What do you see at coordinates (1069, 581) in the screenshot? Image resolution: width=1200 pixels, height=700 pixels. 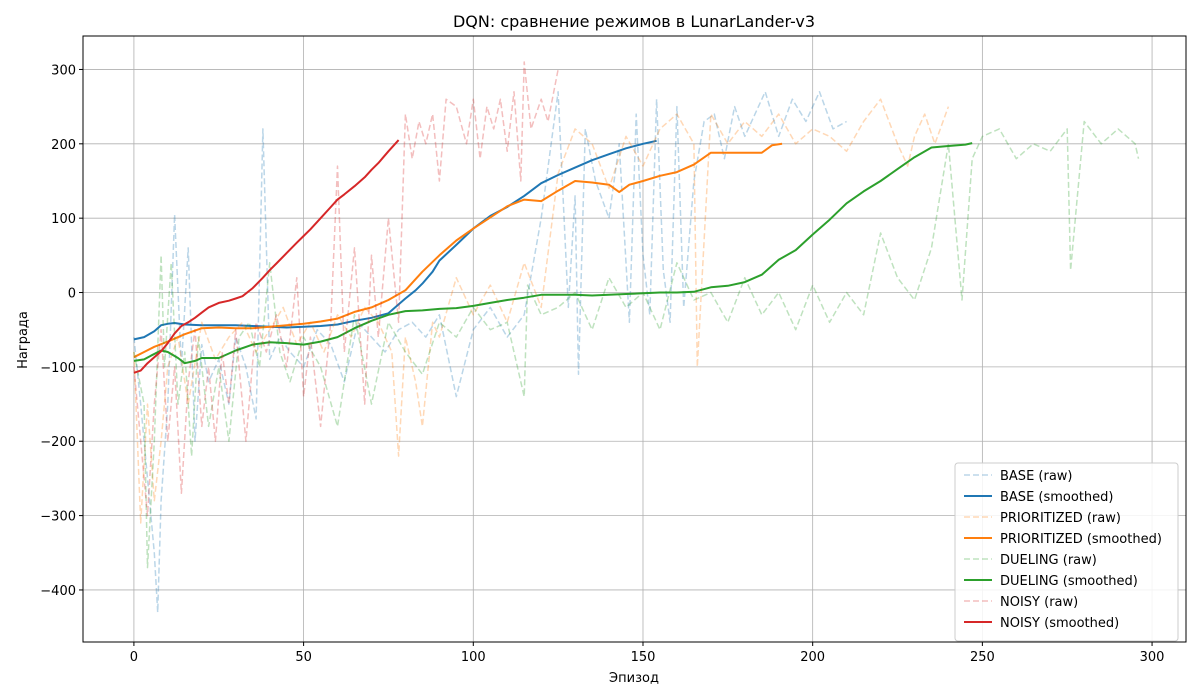 I see `legend-label: DUELING (smoothed)` at bounding box center [1069, 581].